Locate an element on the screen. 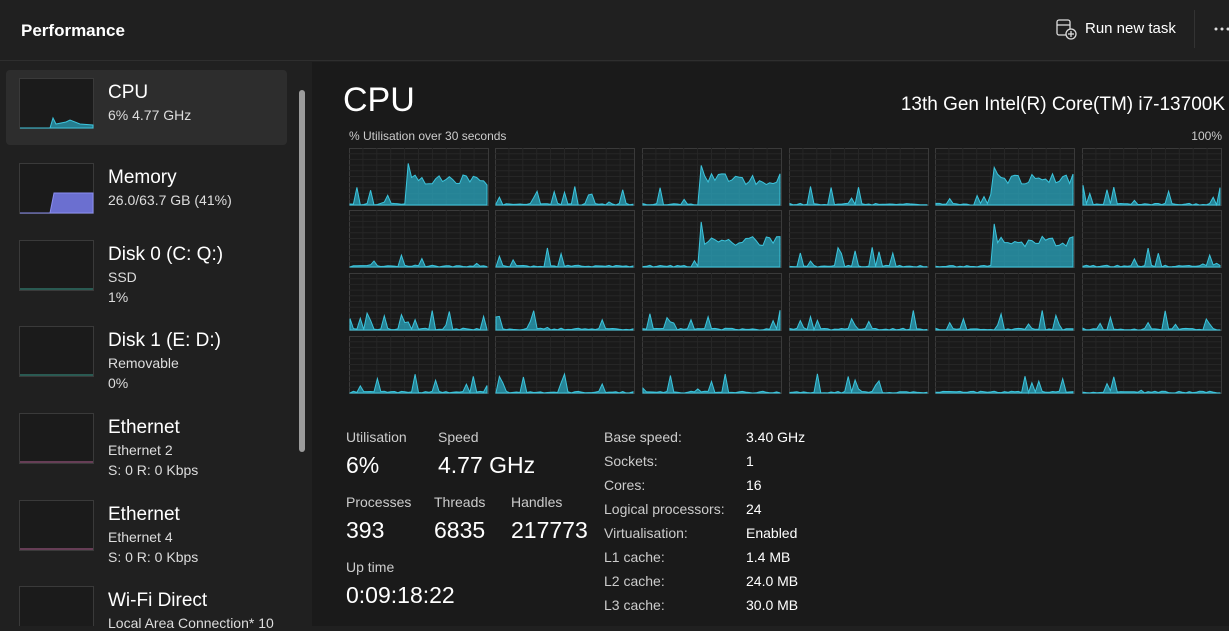 This screenshot has width=1229, height=631. detail-label: L1 cache: is located at coordinates (634, 557).